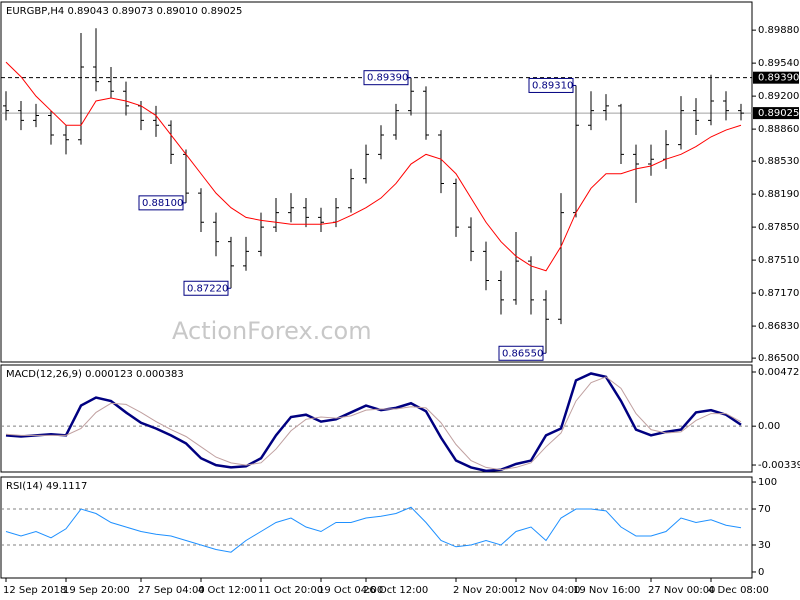 This screenshot has width=800, height=600. I want to click on x-tick-label: 19 Sep 20:00, so click(96, 590).